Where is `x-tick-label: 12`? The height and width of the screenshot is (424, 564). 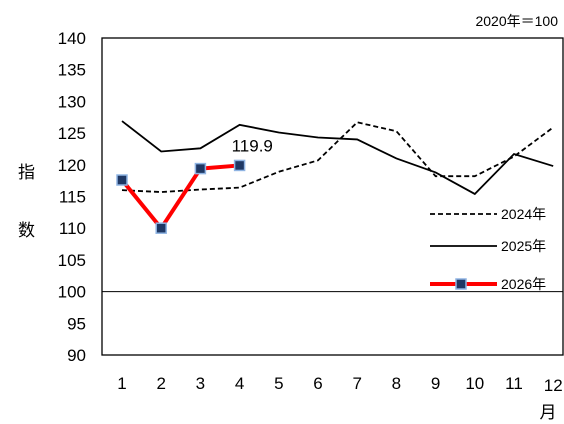
x-tick-label: 12 is located at coordinates (553, 385).